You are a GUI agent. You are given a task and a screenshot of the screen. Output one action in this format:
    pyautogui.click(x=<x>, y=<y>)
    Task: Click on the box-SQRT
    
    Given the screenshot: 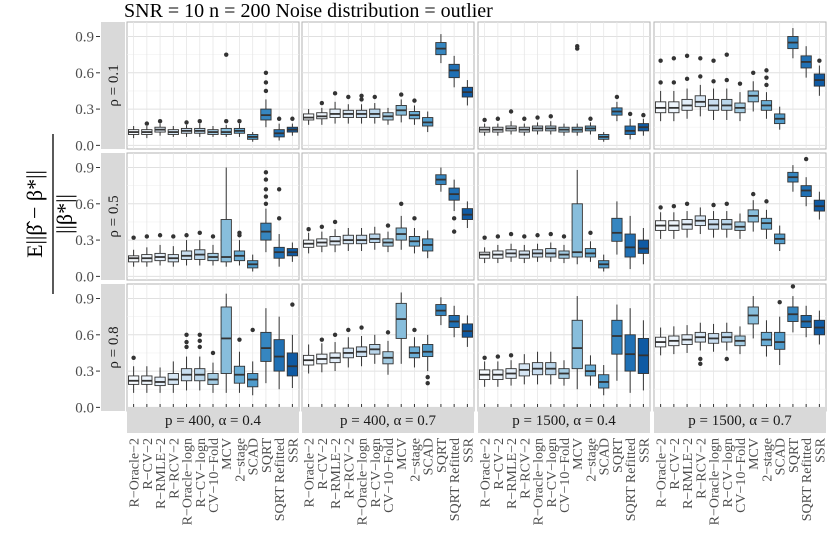 What is the action you would take?
    pyautogui.click(x=617, y=342)
    